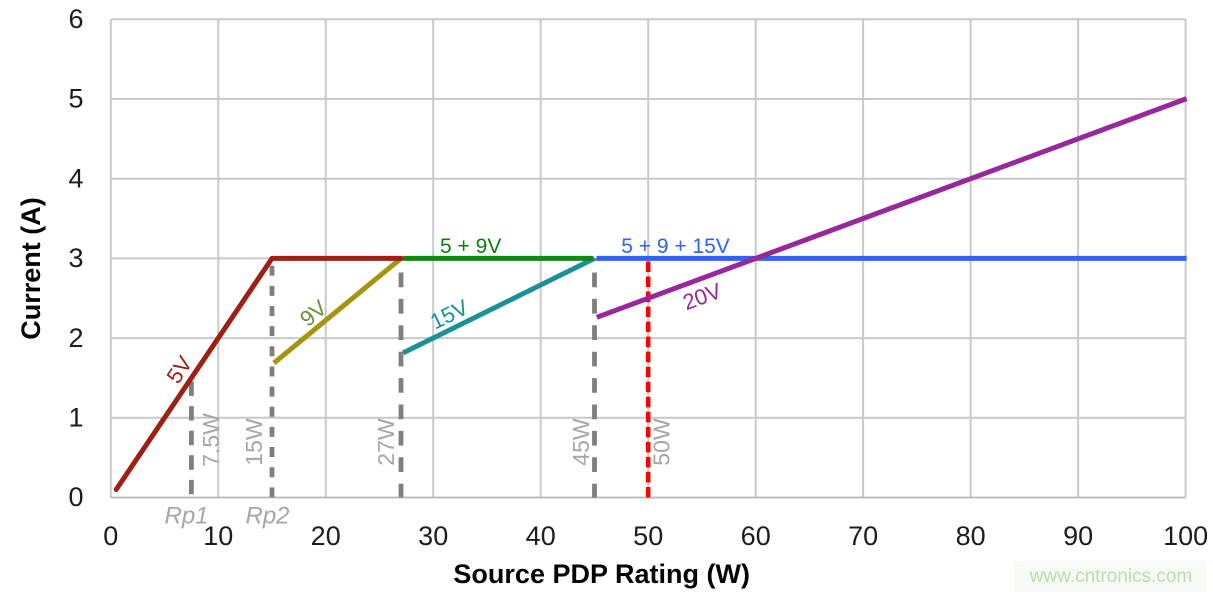 The width and height of the screenshot is (1213, 597). Describe the element at coordinates (75, 178) in the screenshot. I see `svg-text: 4` at that location.